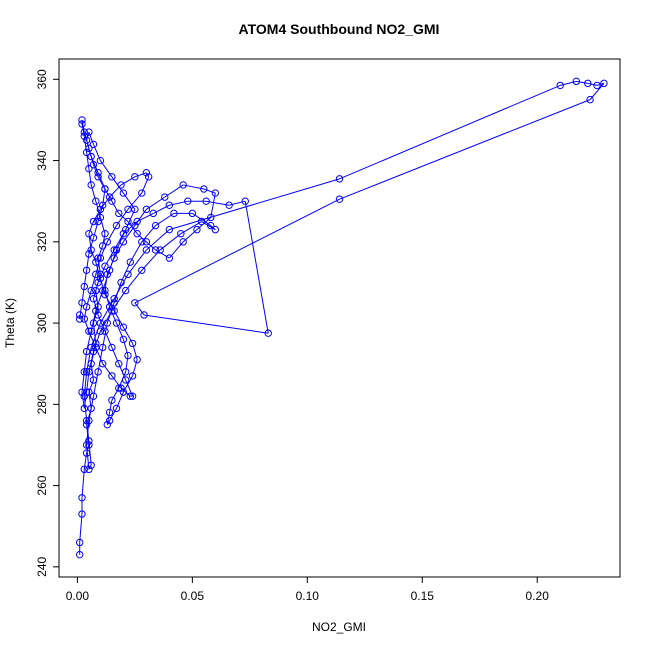 This screenshot has height=655, width=650. Describe the element at coordinates (42, 79) in the screenshot. I see `y-tick-label: 360` at that location.